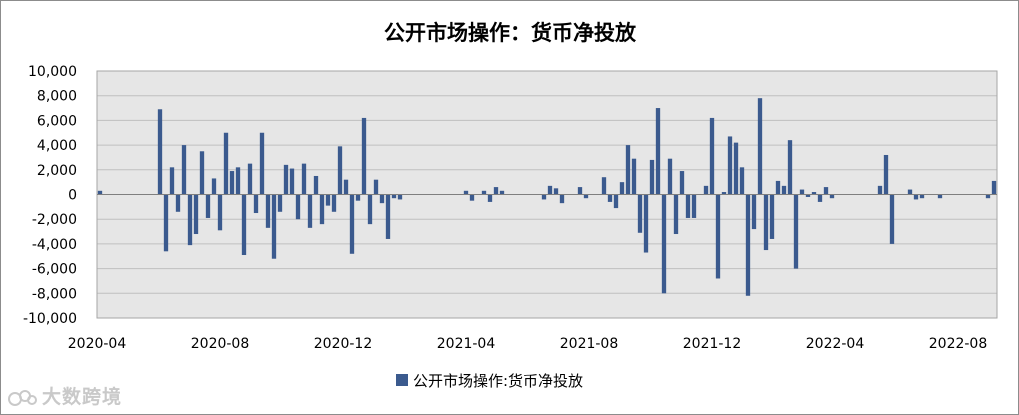 The image size is (1019, 415). What do you see at coordinates (489, 381) in the screenshot?
I see `legend: 公开市场操作:货币净投放` at bounding box center [489, 381].